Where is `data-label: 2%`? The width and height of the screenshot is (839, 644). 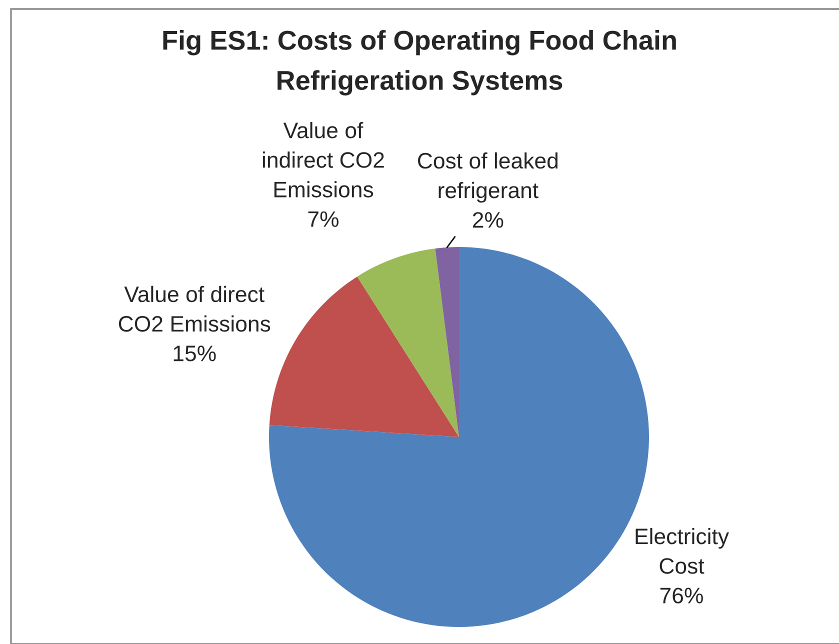 data-label: 2% is located at coordinates (488, 220).